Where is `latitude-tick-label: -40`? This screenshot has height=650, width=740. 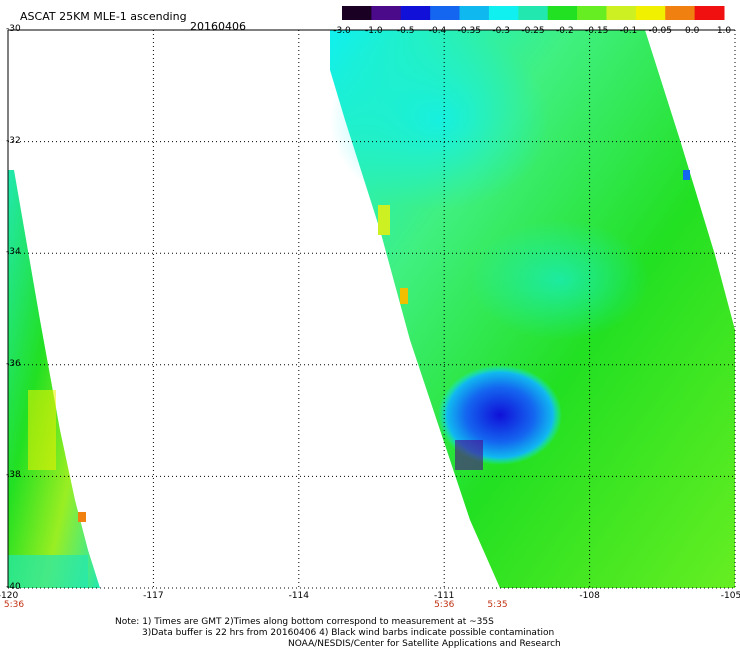
latitude-tick-label: -40 is located at coordinates (13, 587).